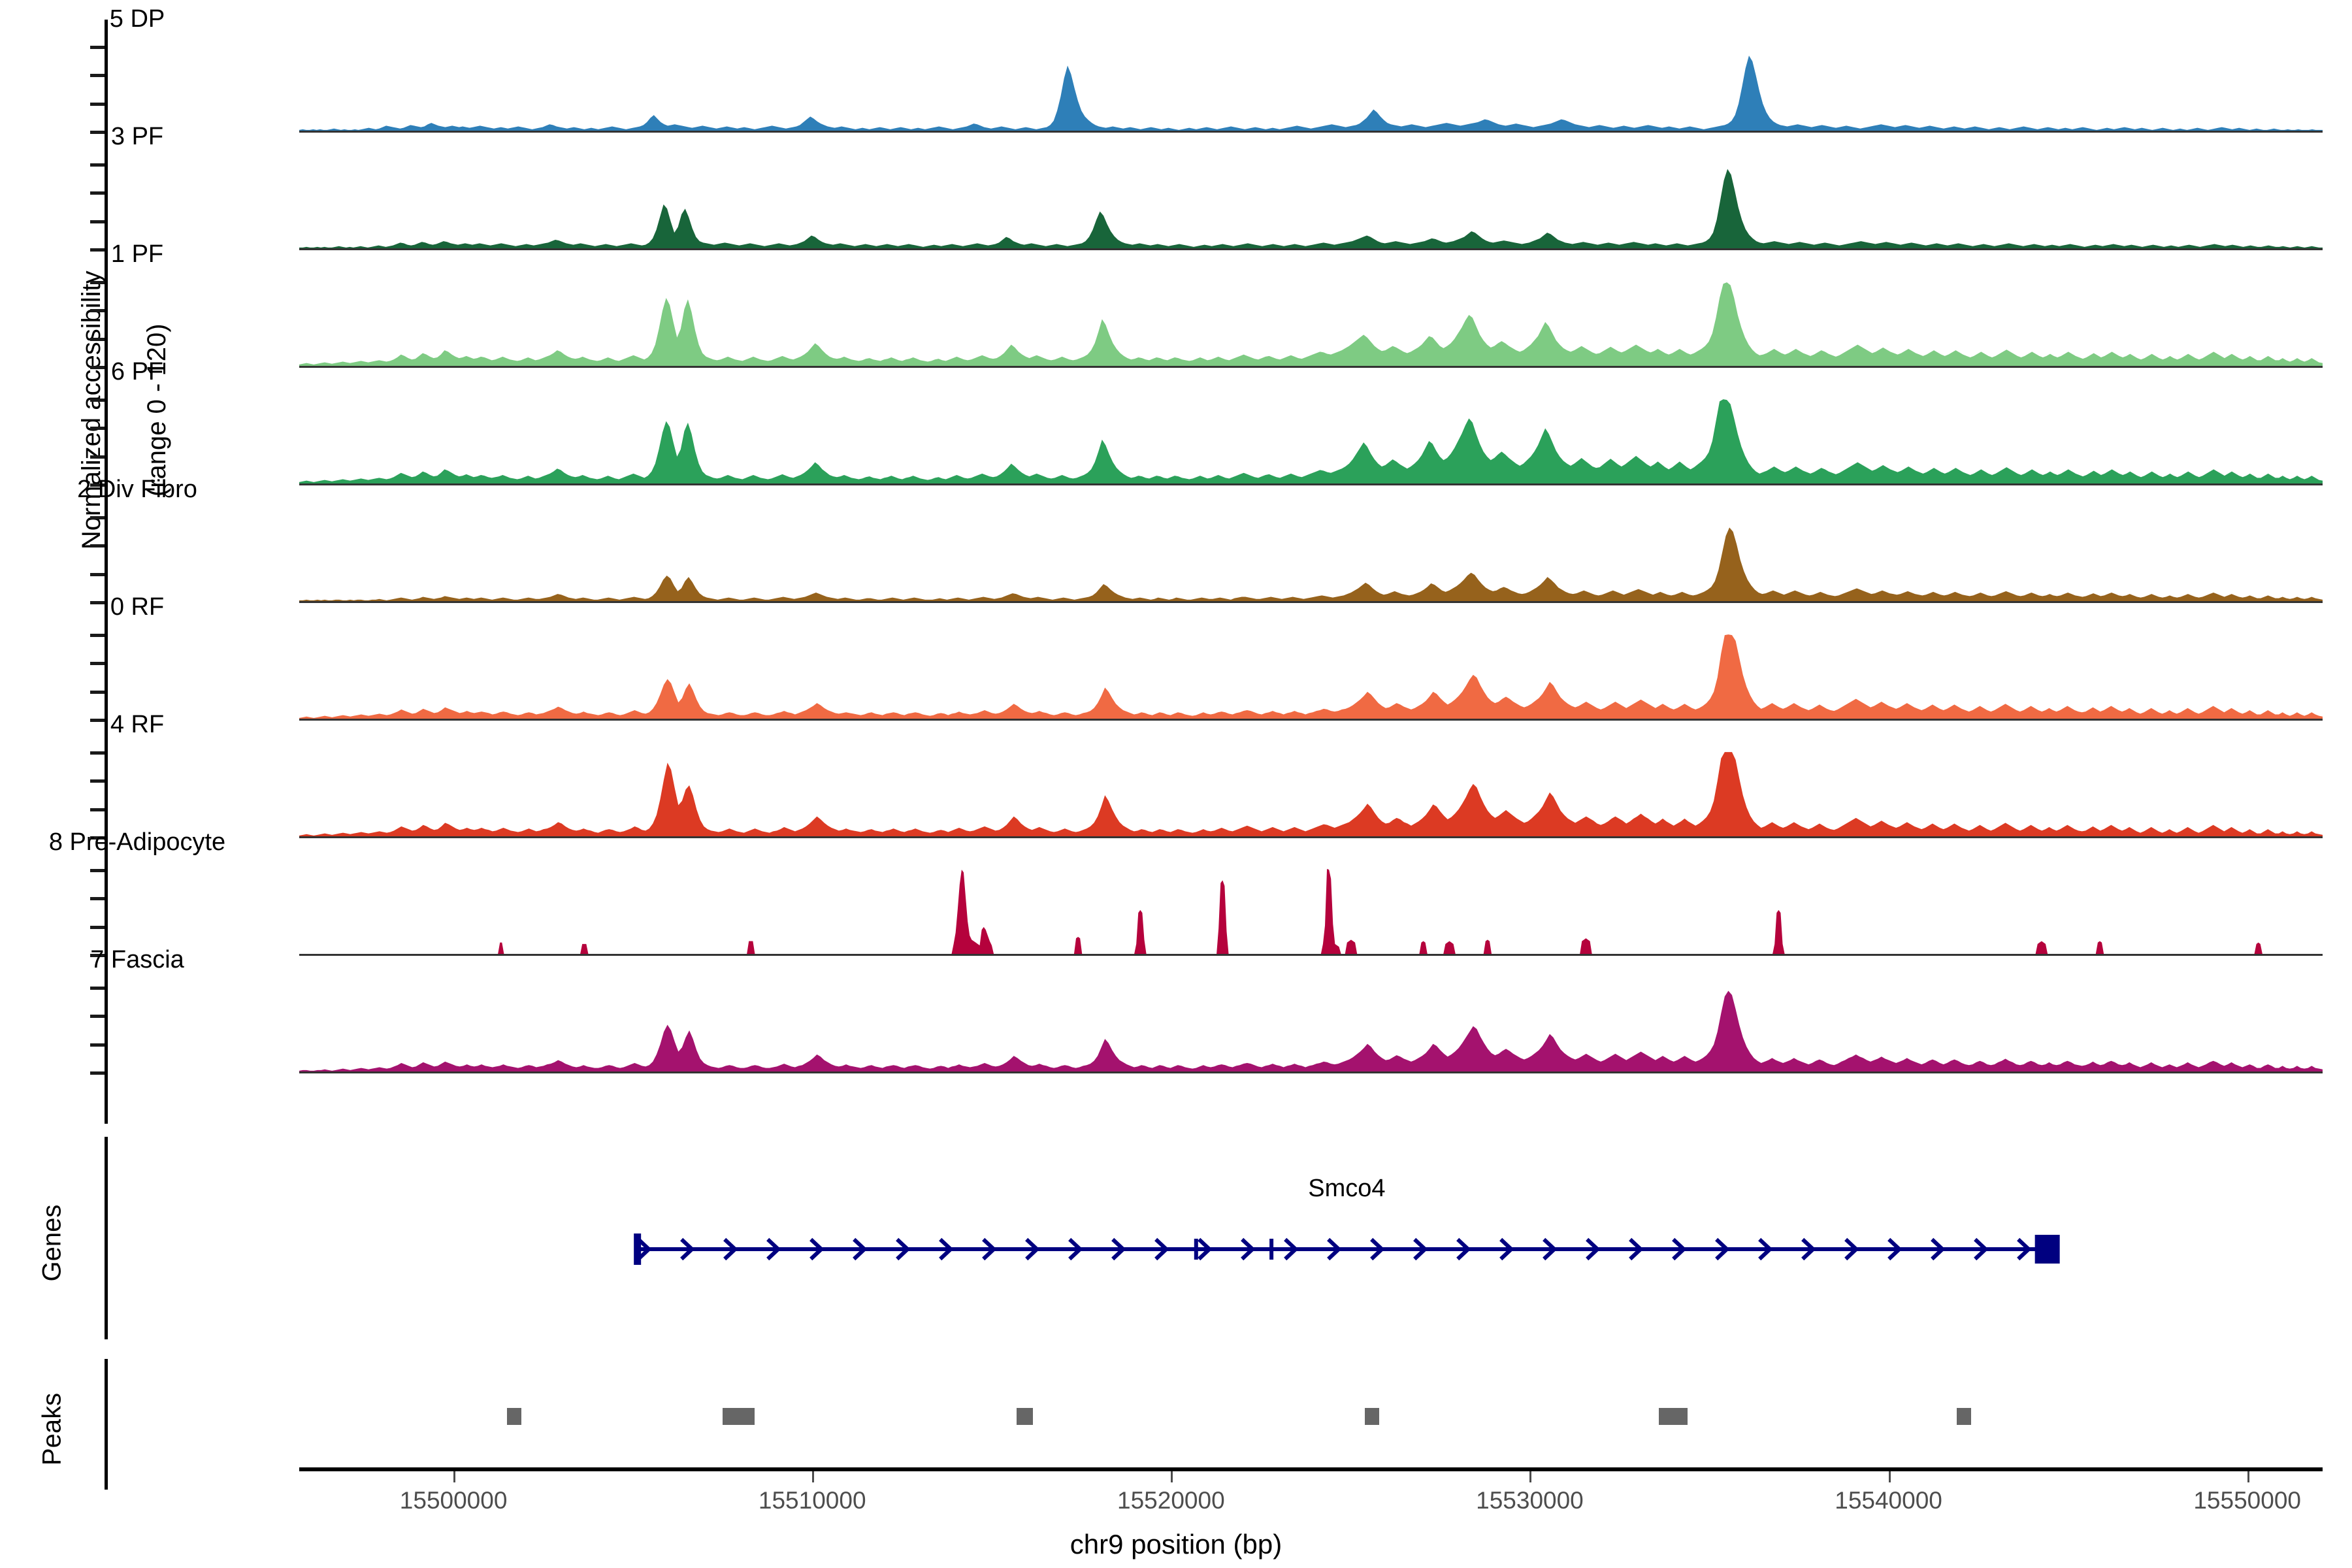  I want to click on peaks-panel: Peaks, so click(1176, 1424).